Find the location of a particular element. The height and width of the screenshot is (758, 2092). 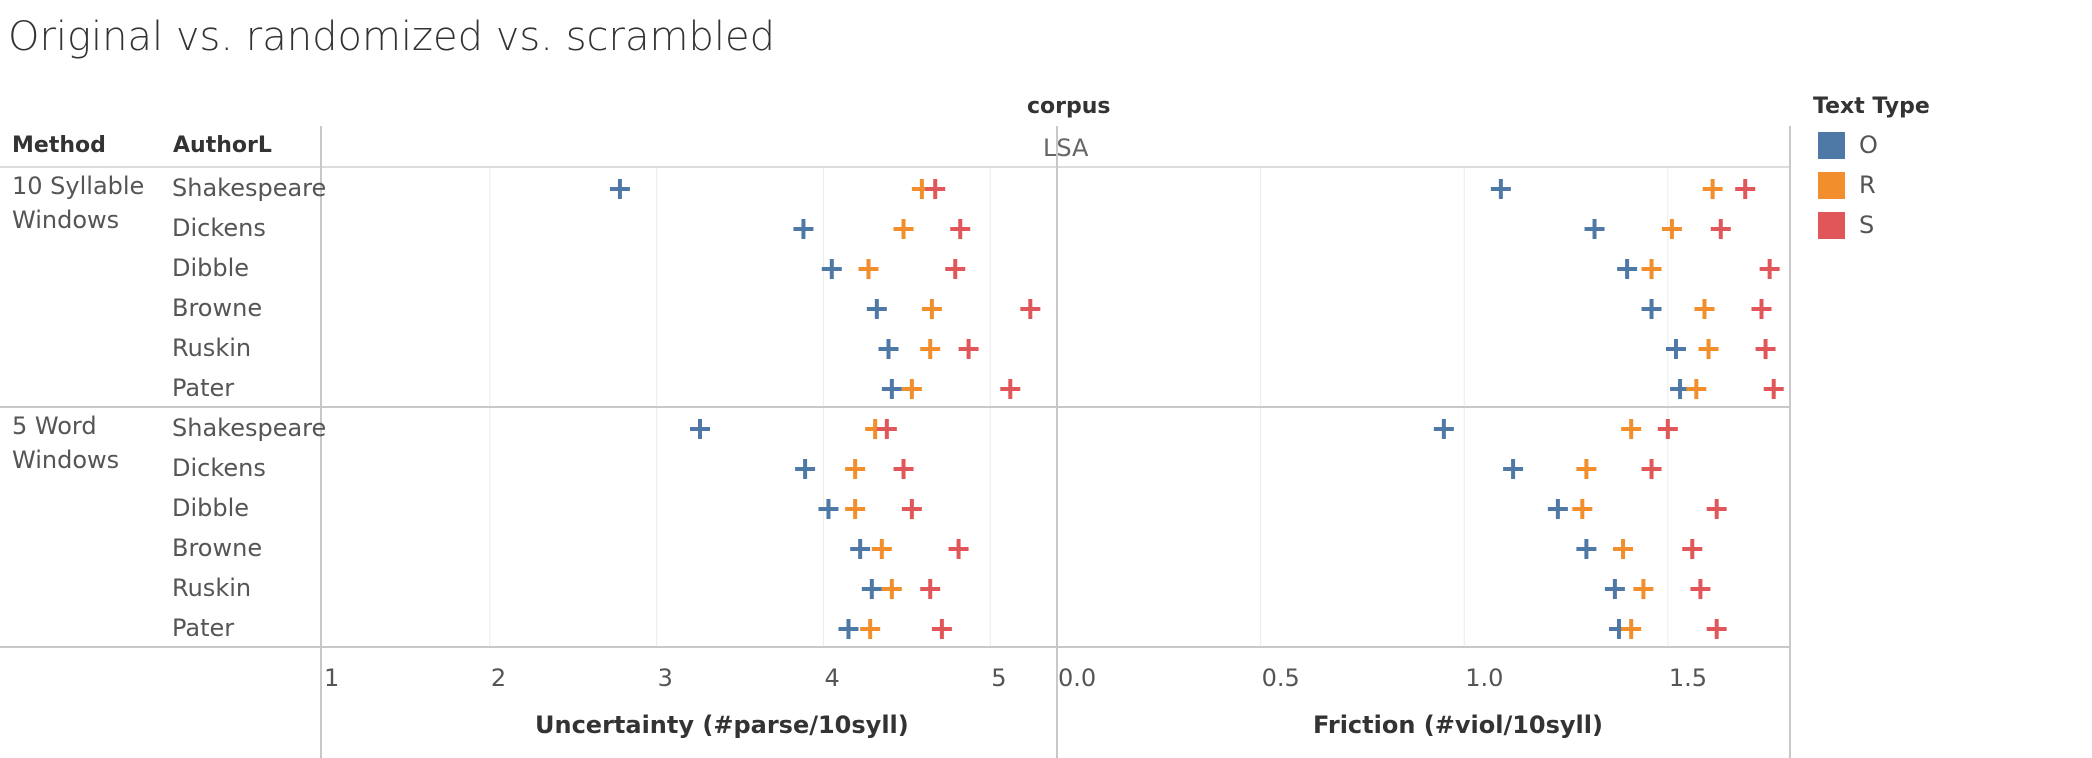

x-tick-label: 0.5 is located at coordinates (1280, 678).